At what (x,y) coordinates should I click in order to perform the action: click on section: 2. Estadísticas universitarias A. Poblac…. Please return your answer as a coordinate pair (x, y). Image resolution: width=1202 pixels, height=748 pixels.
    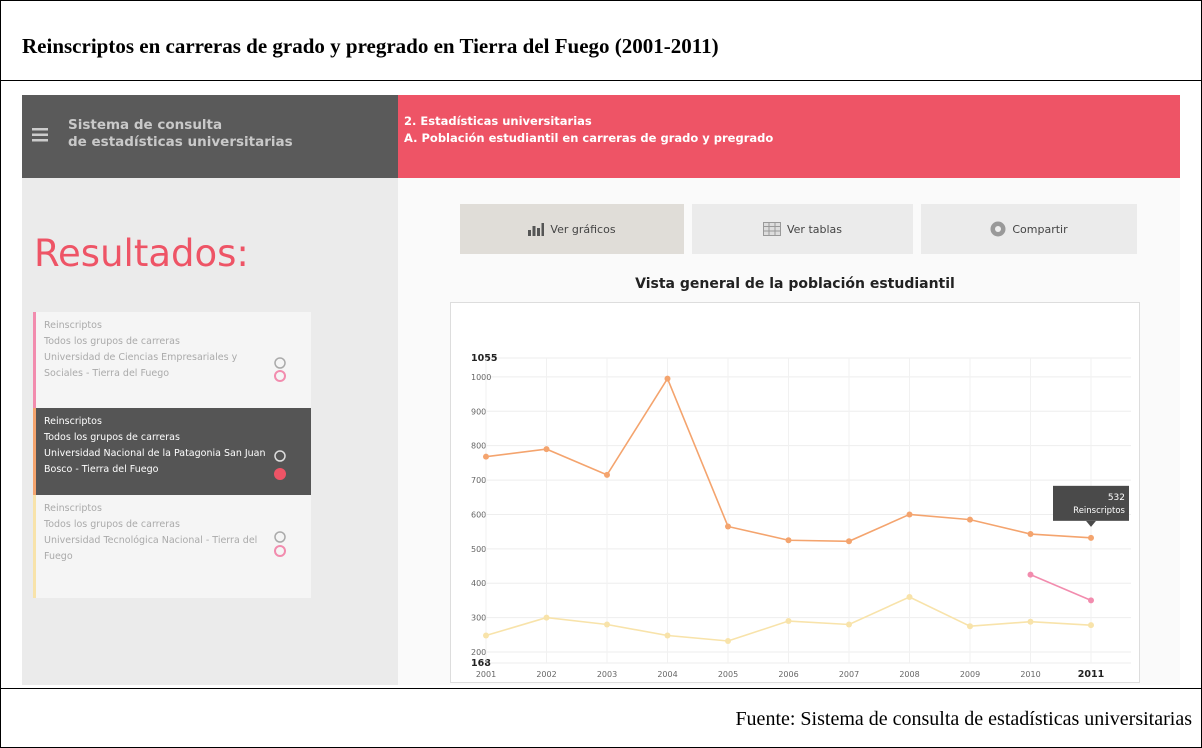
    Looking at the image, I should click on (588, 130).